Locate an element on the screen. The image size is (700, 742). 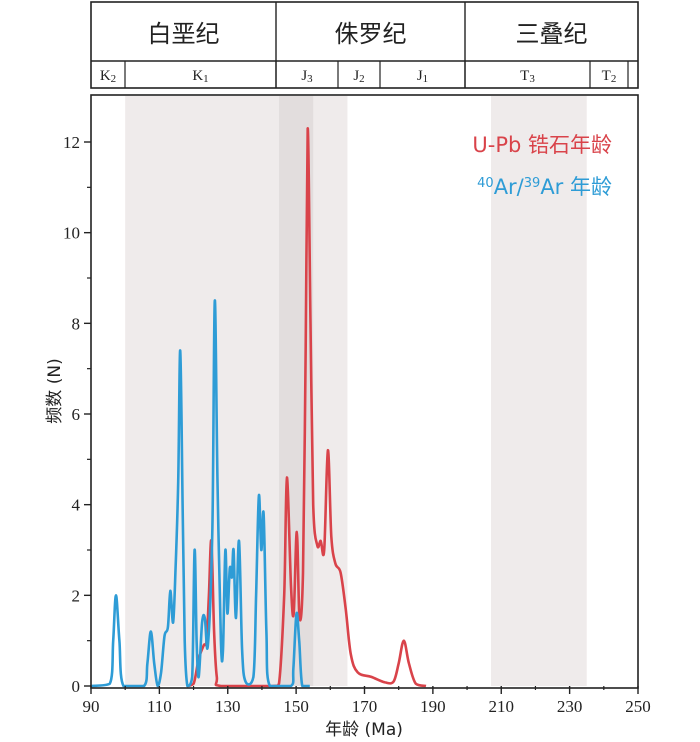
x-tick-label: 250 is located at coordinates (638, 706).